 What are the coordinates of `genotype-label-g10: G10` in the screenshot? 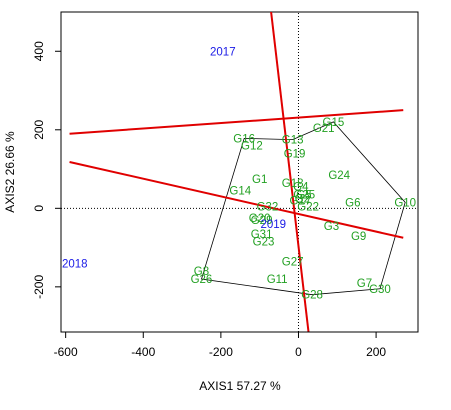 It's located at (405, 203).